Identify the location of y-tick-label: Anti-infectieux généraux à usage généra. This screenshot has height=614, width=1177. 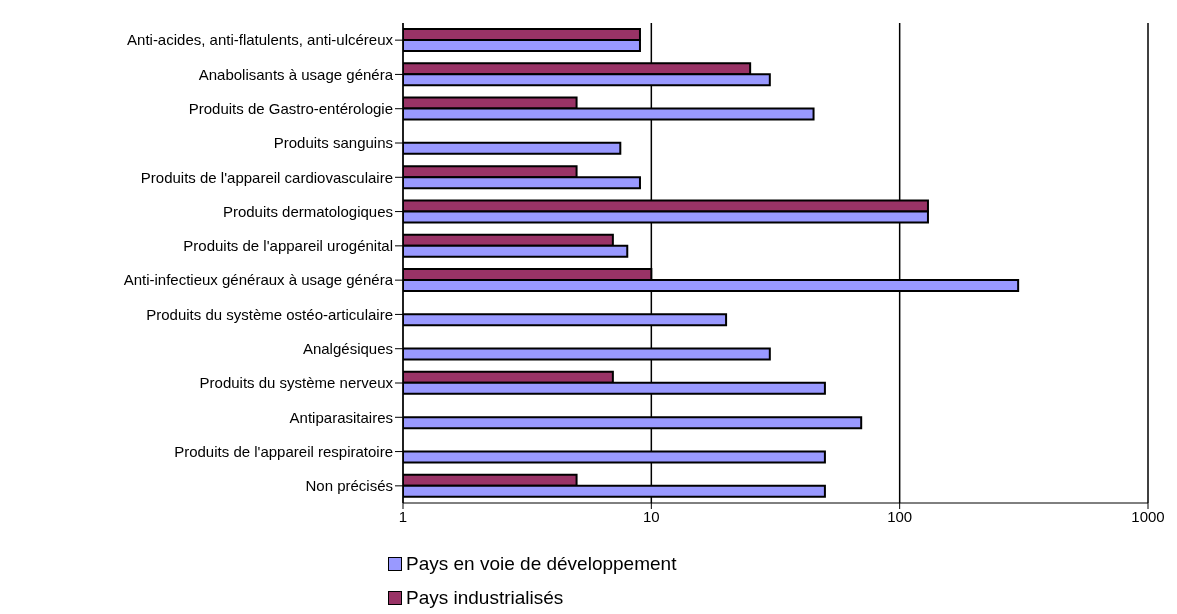
(258, 280).